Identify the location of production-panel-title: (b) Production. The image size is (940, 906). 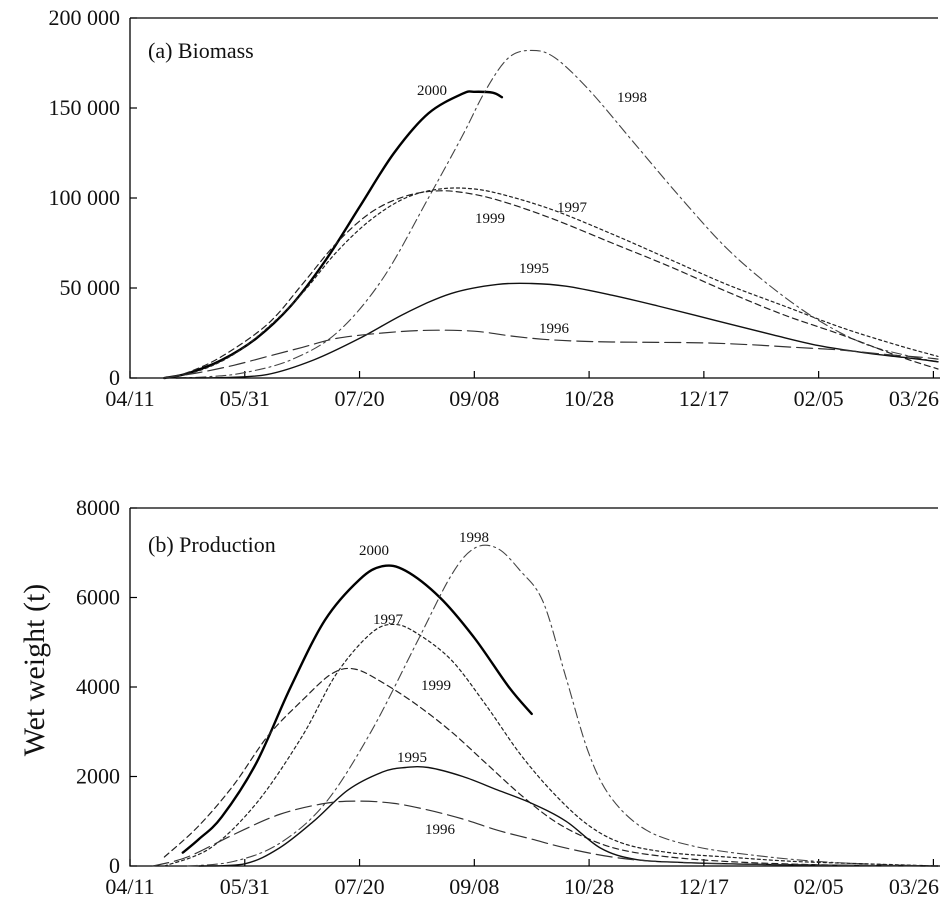
(212, 544).